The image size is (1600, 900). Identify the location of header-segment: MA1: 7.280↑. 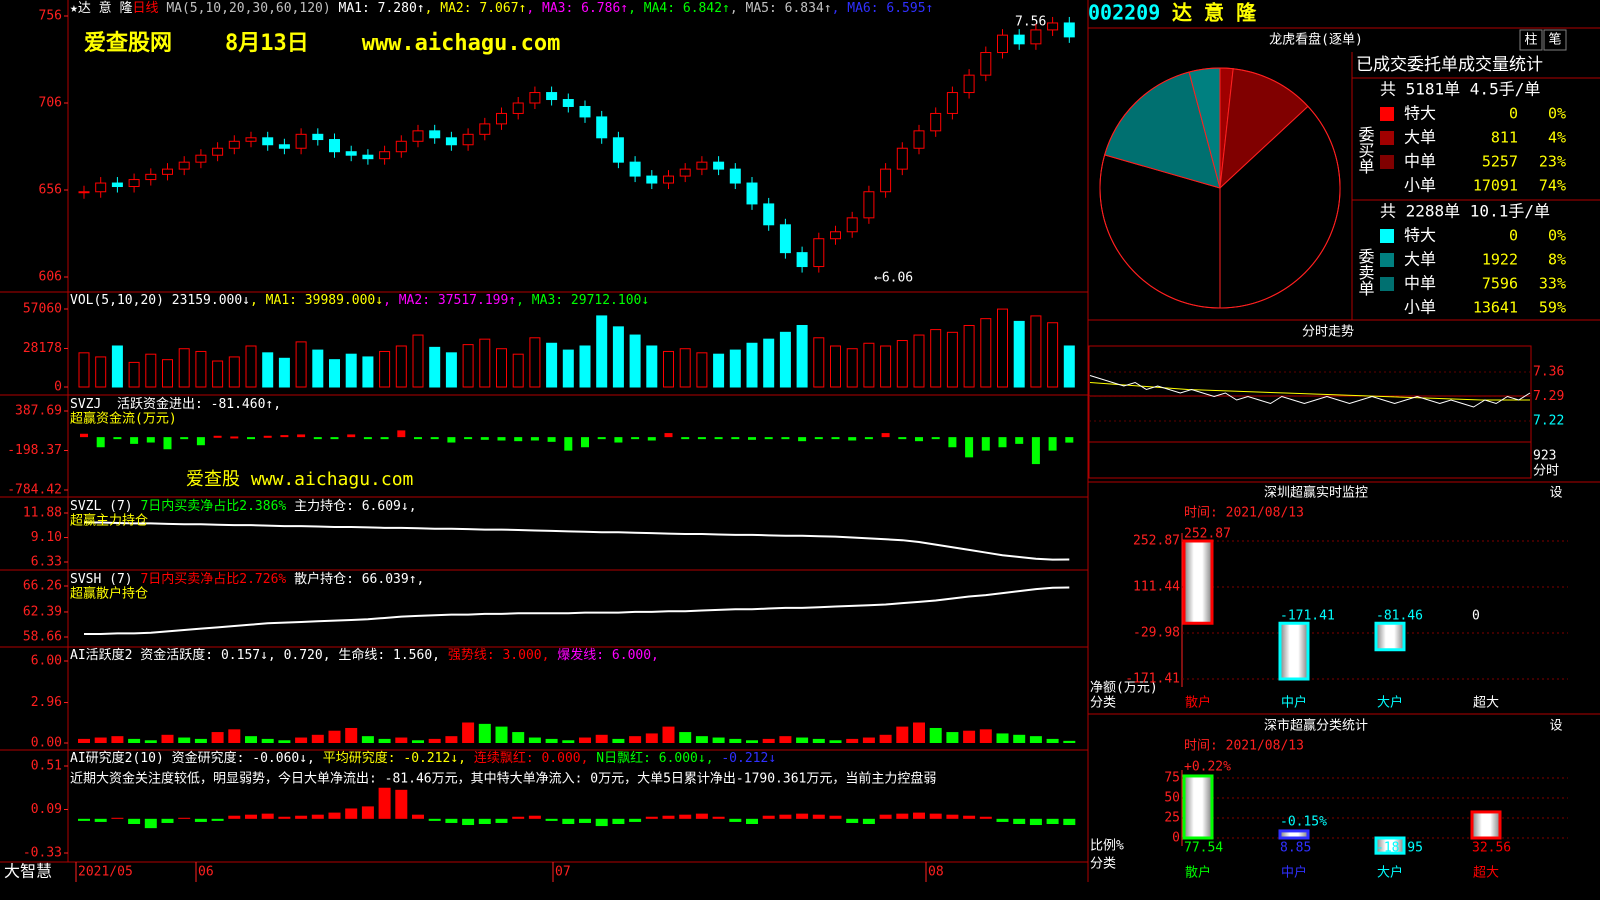
(382, 8).